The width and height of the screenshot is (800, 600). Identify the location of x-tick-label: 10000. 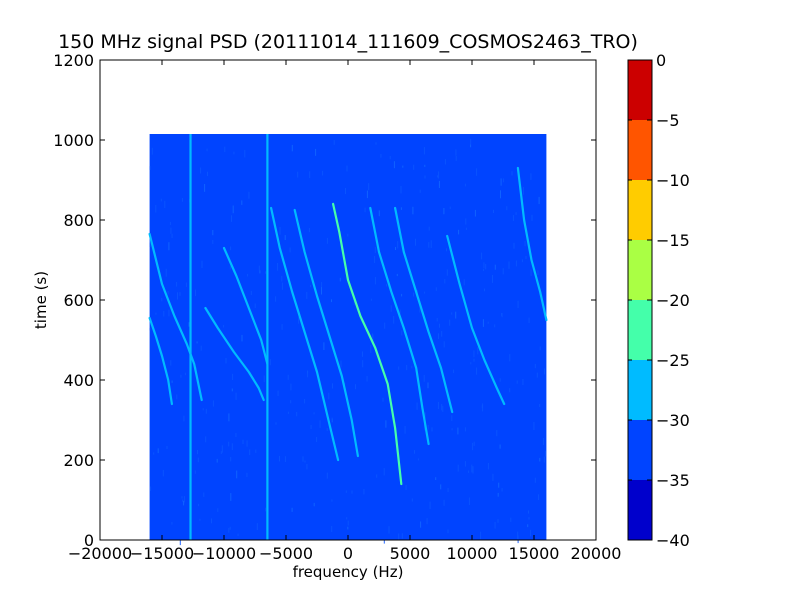
(472, 553).